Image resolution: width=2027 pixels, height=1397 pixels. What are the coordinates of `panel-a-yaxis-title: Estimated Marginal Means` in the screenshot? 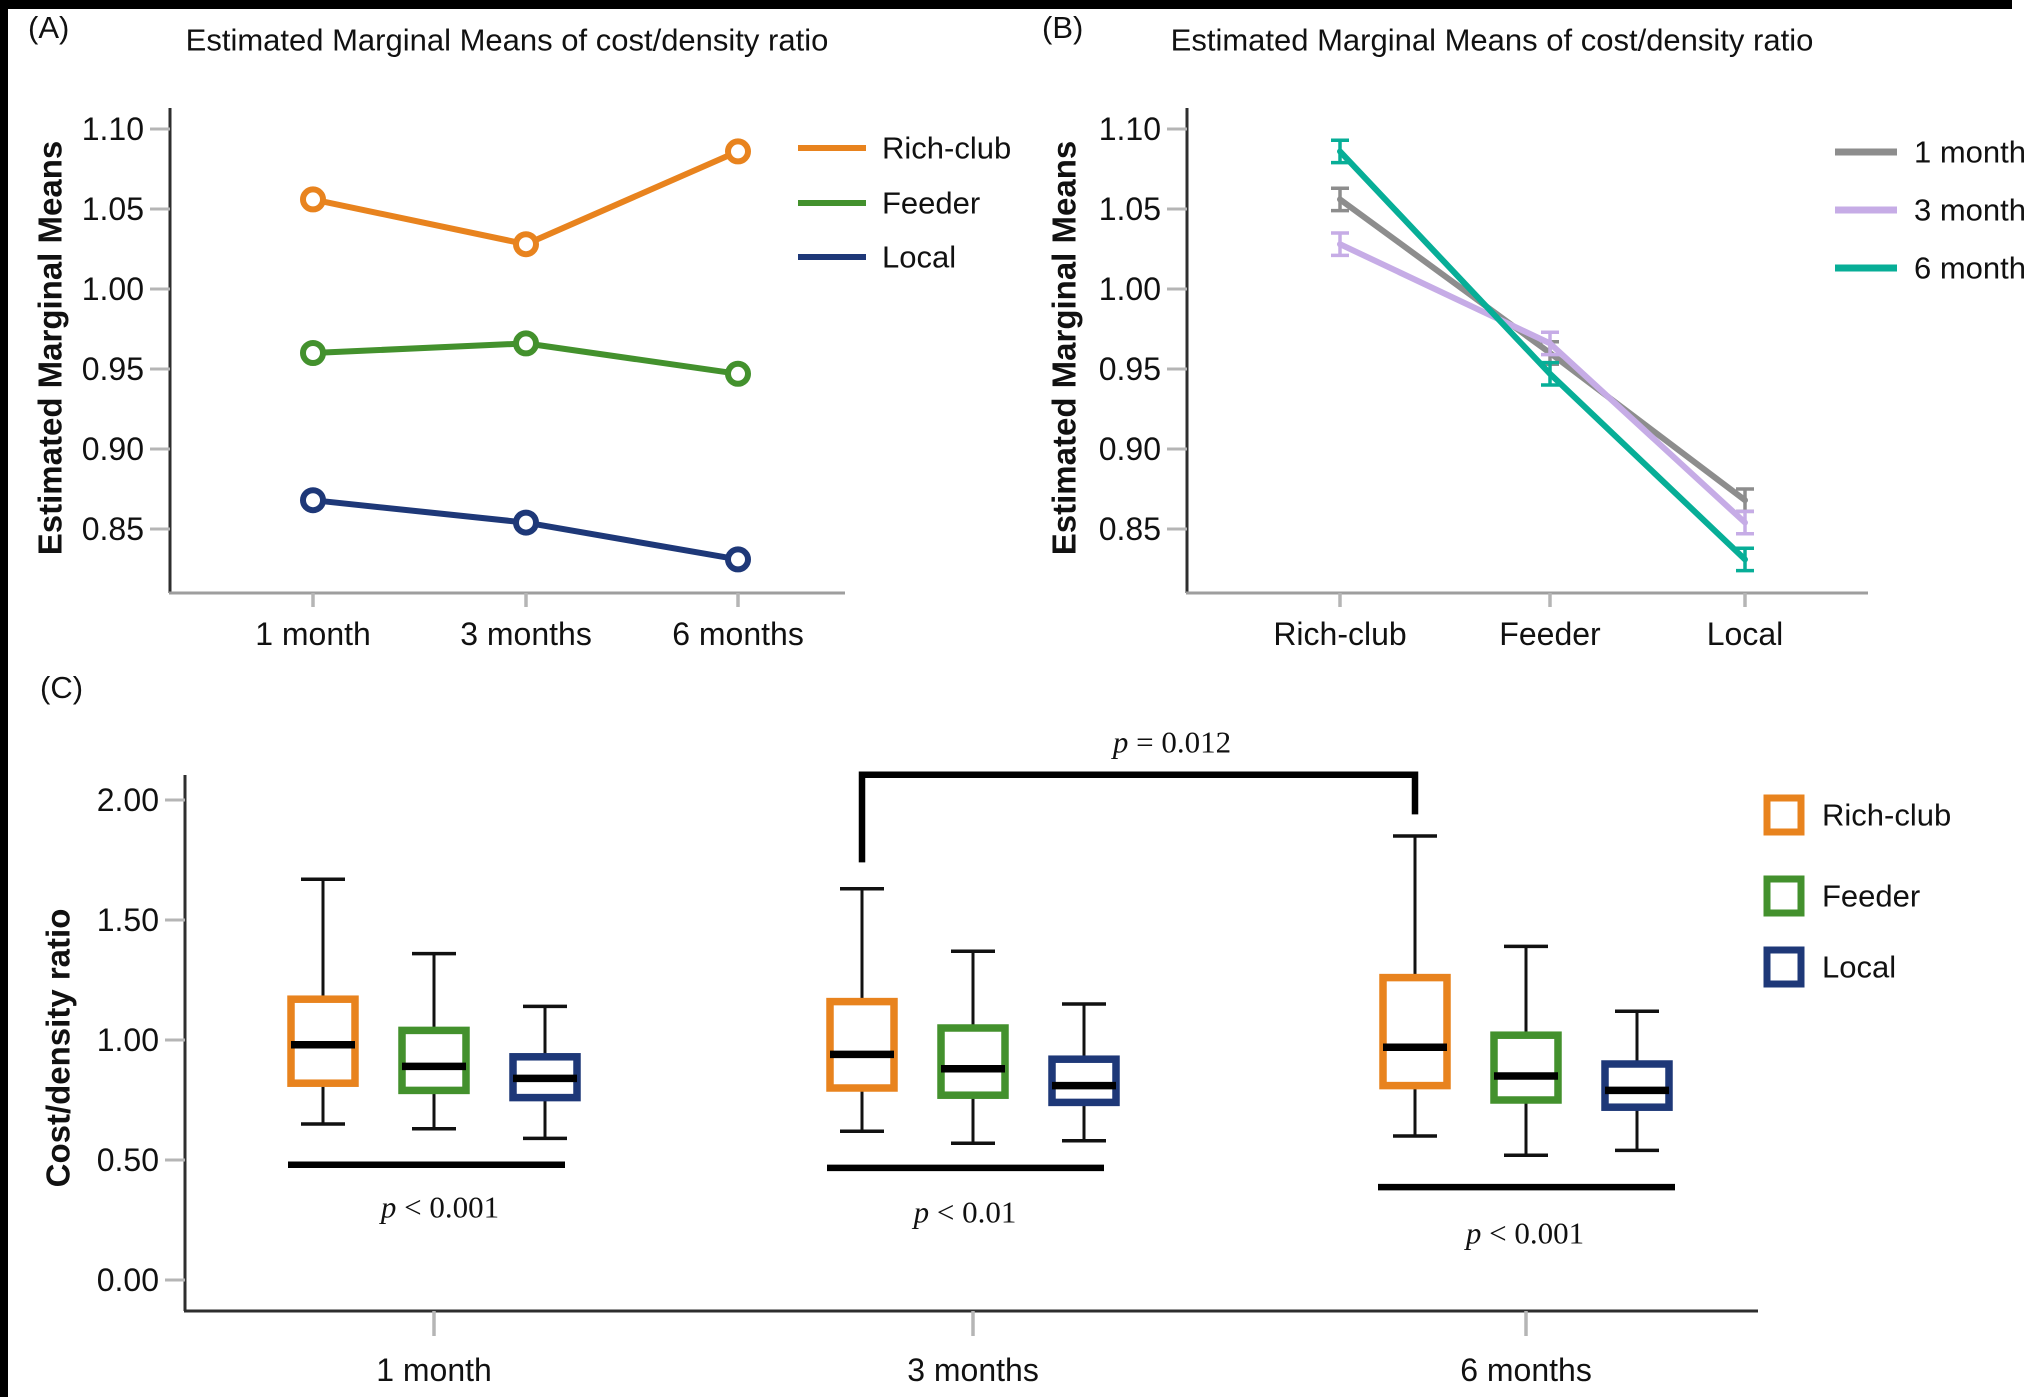 It's located at (50, 348).